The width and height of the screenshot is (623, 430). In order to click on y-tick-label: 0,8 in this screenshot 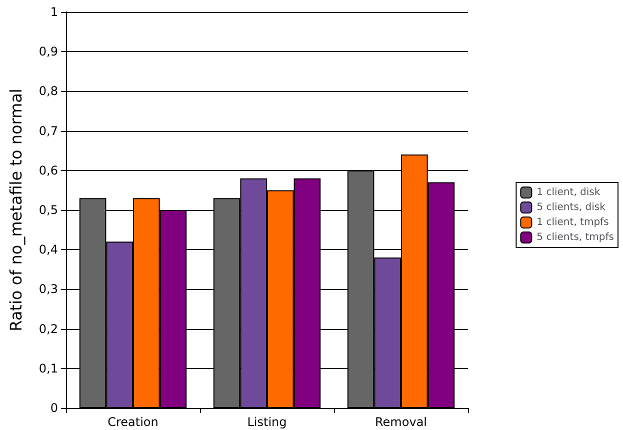, I will do `click(48, 91)`.